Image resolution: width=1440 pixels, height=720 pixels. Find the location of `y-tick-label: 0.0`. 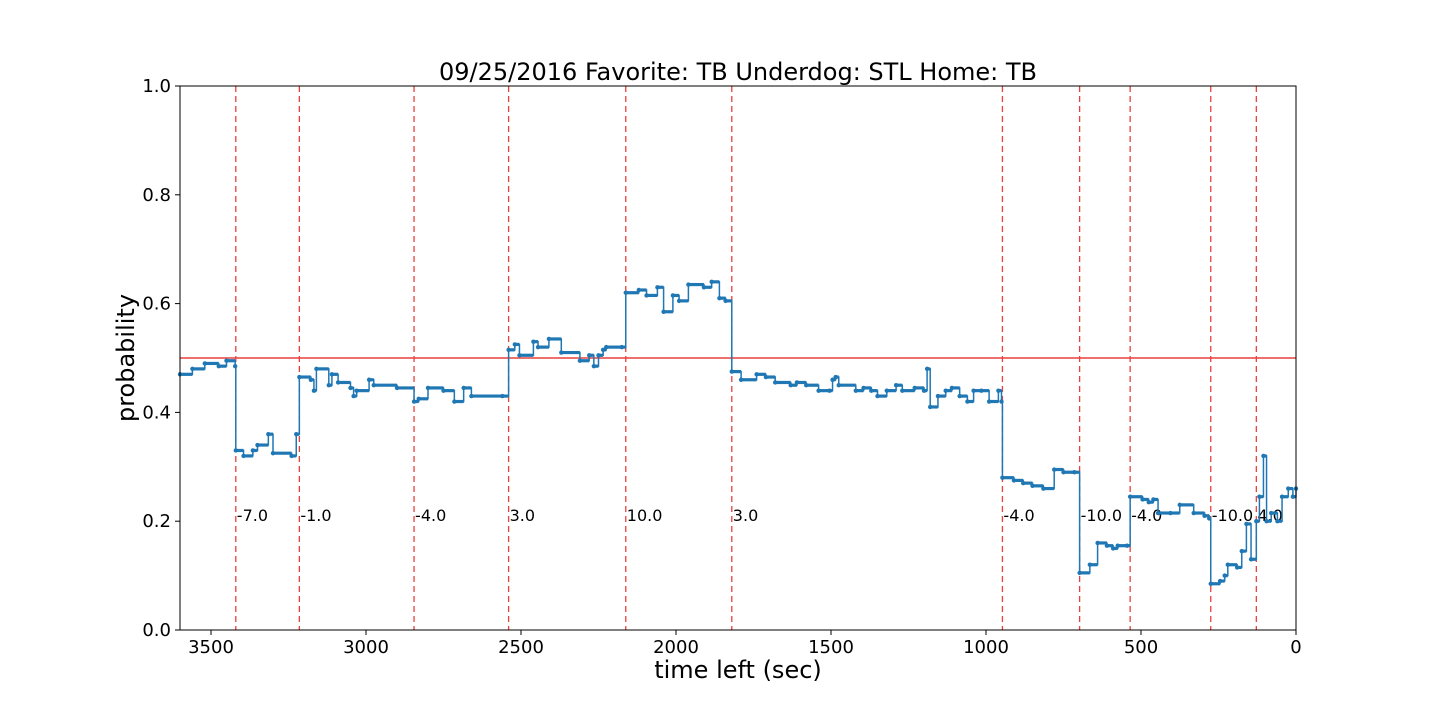

y-tick-label: 0.0 is located at coordinates (156, 630).